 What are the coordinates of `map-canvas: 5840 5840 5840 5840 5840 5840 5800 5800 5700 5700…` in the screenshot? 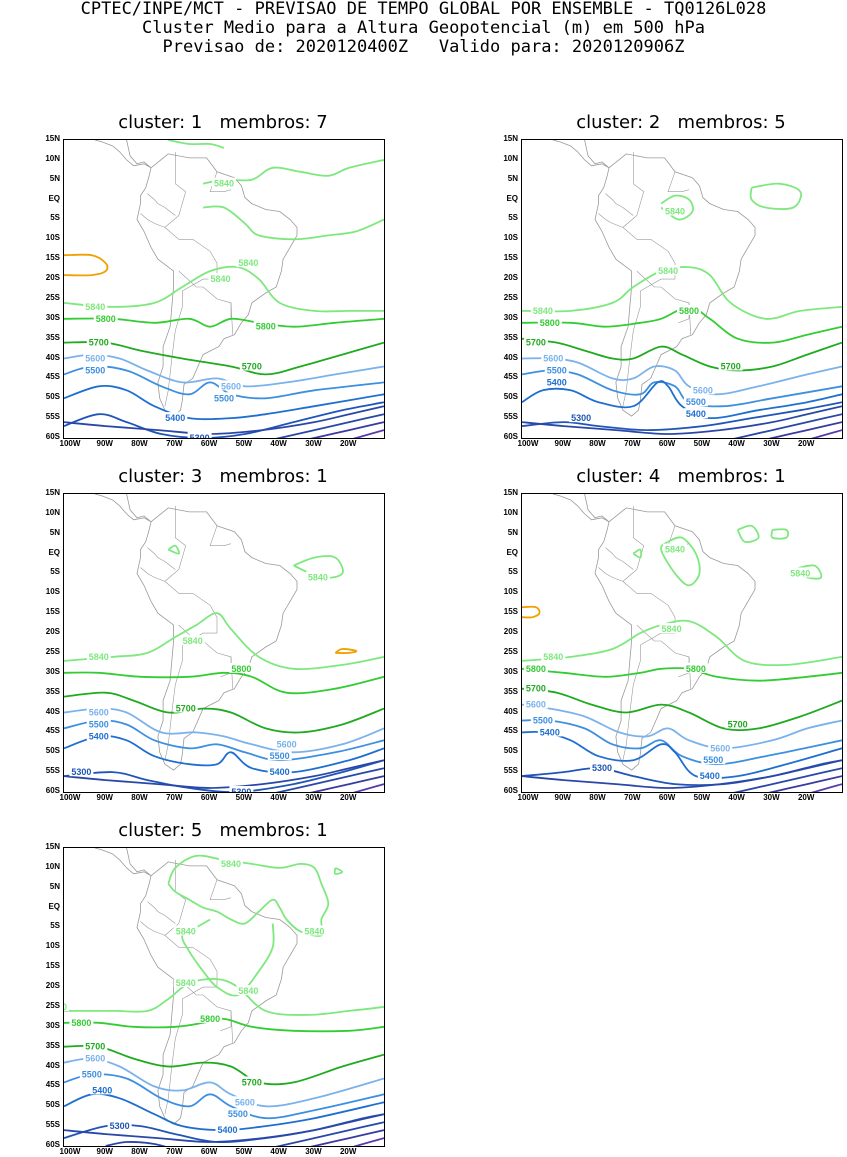 It's located at (224, 997).